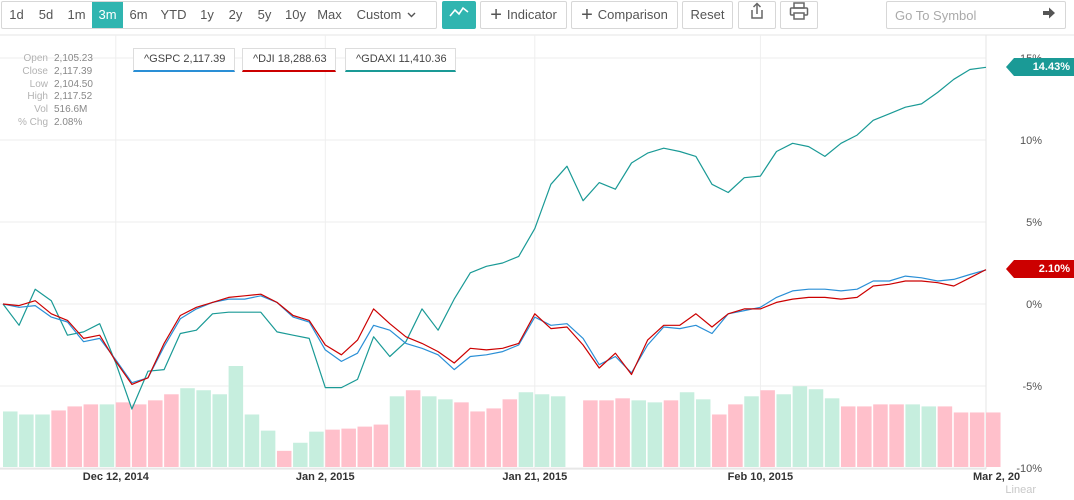  I want to click on share-button, so click(757, 15).